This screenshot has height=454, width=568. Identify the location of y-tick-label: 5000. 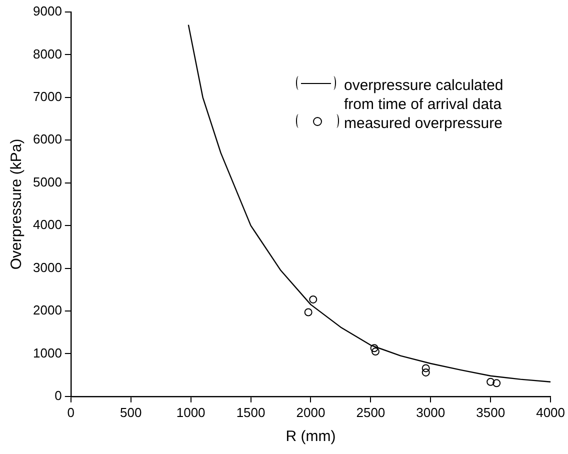
(47, 182).